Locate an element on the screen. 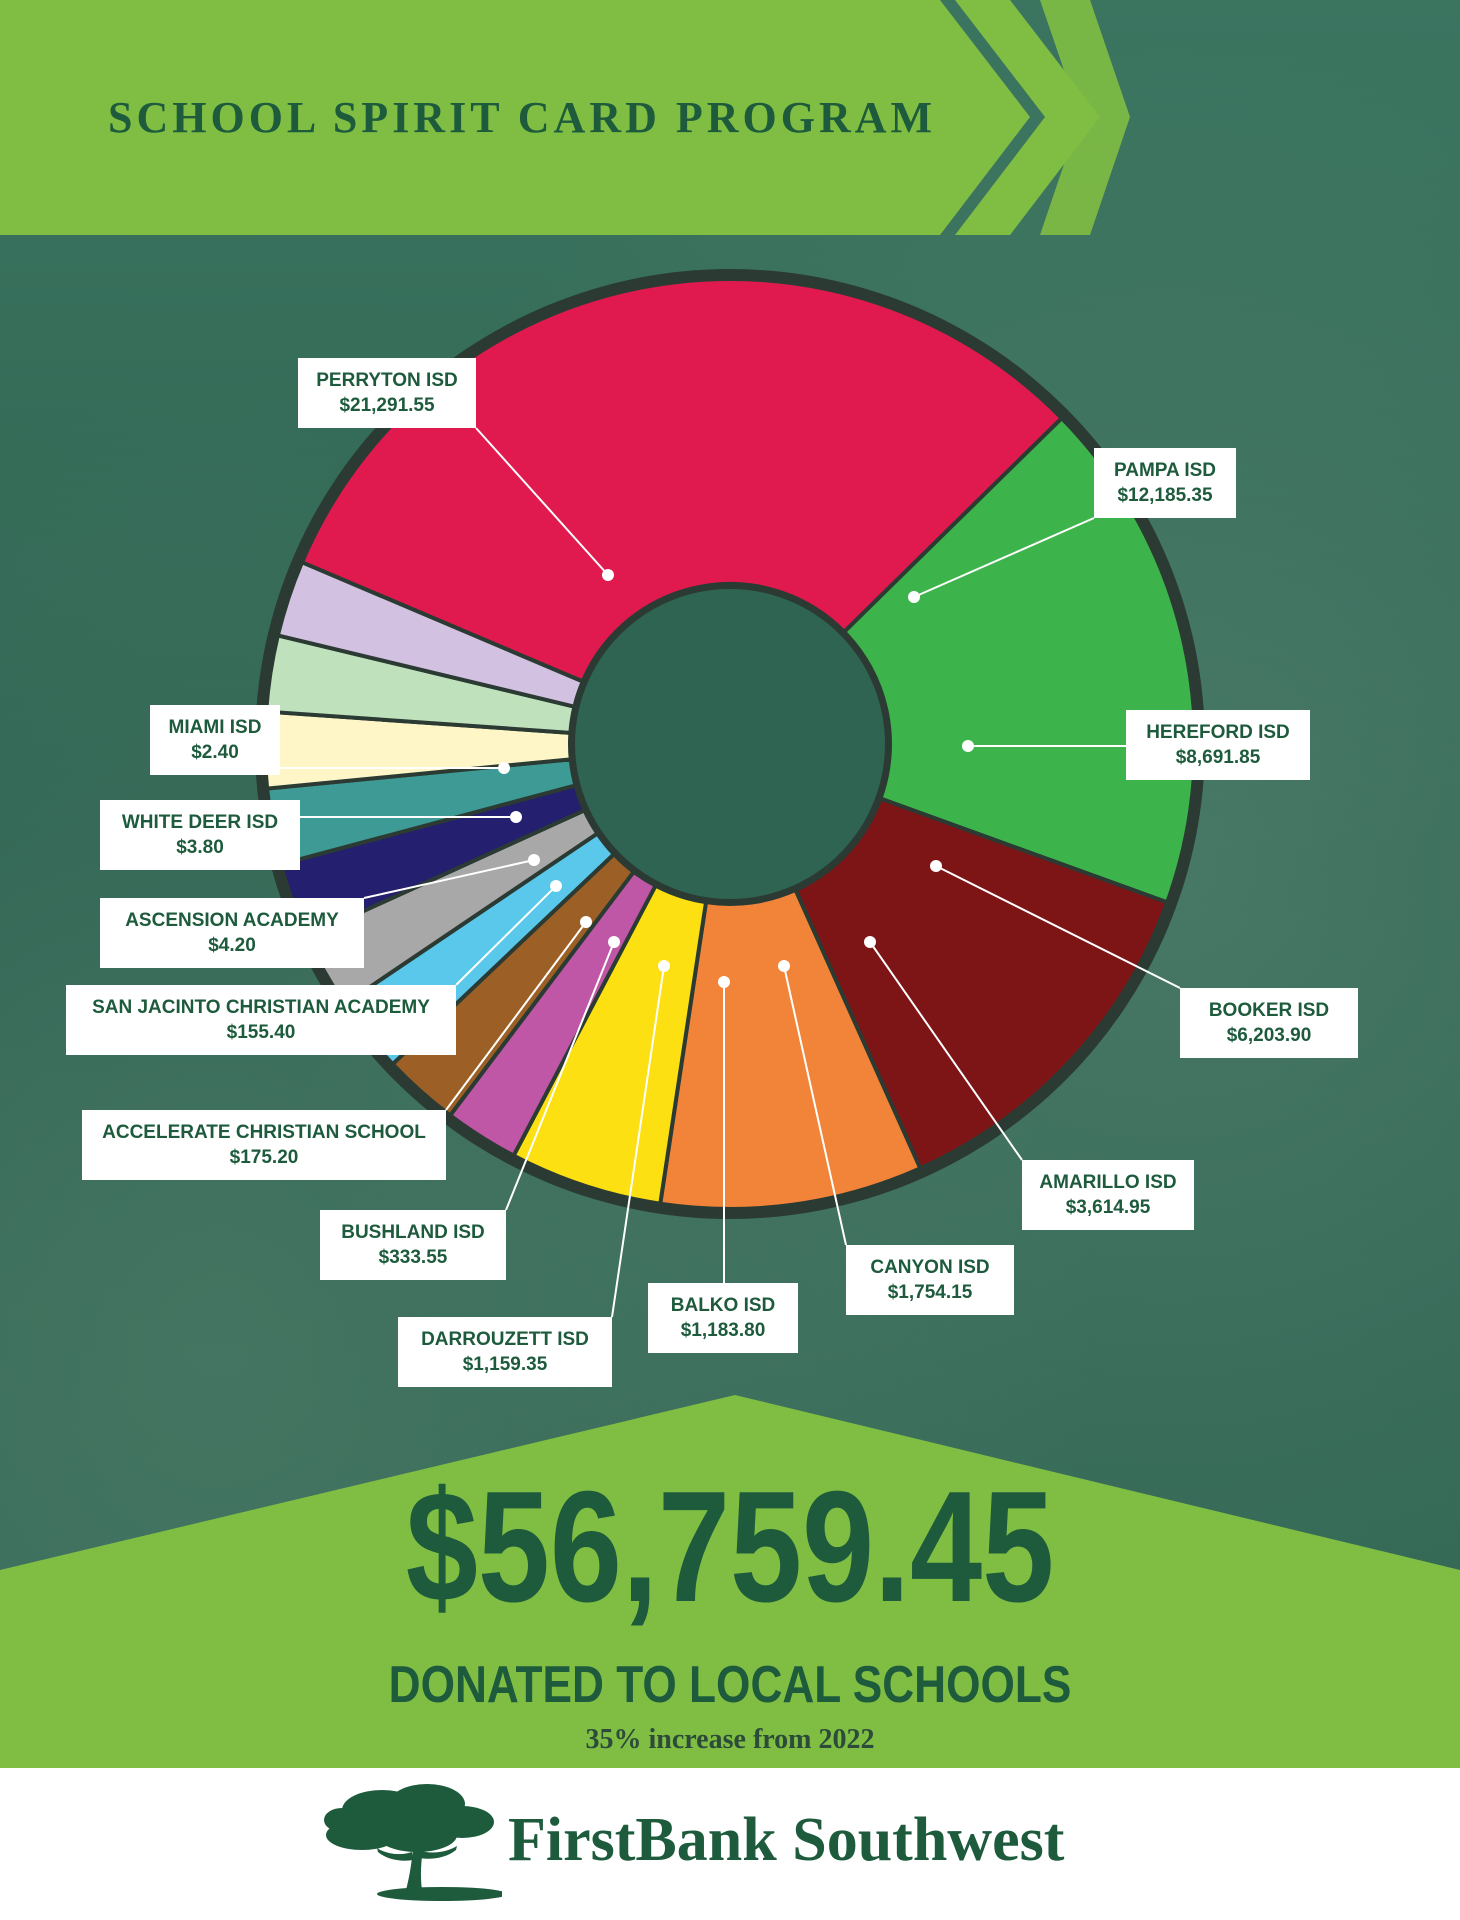 Image resolution: width=1460 pixels, height=1920 pixels. label-name: PERRYTON ISD is located at coordinates (387, 380).